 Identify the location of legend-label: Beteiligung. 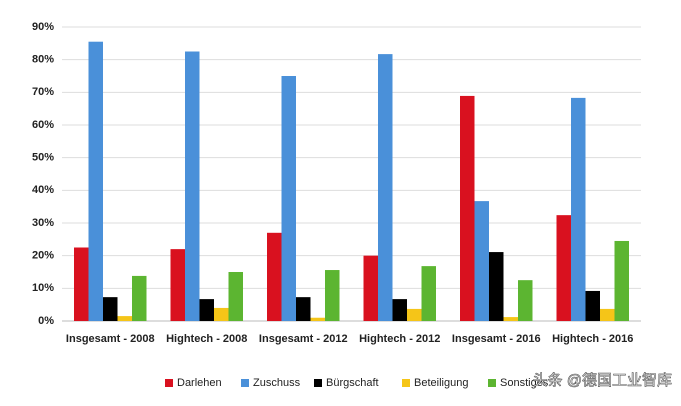
(441, 383).